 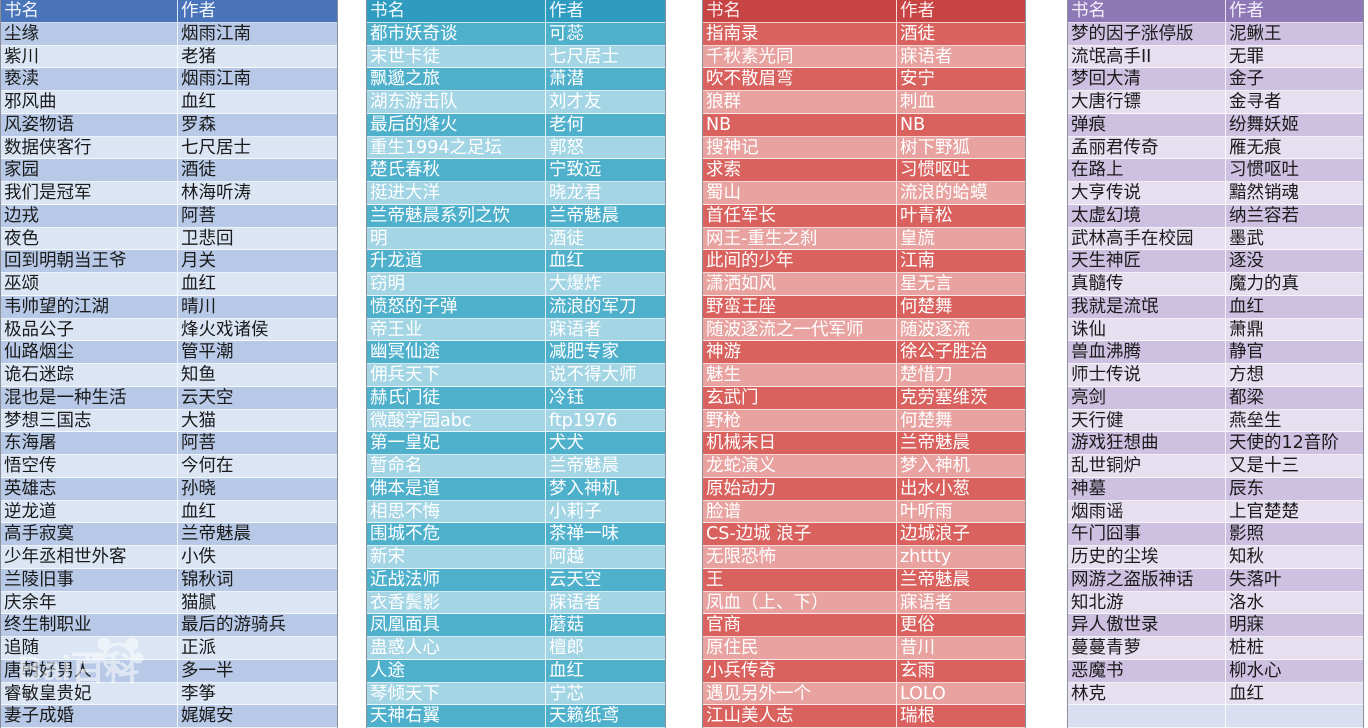 I want to click on gap-divider, so click(x=684, y=364).